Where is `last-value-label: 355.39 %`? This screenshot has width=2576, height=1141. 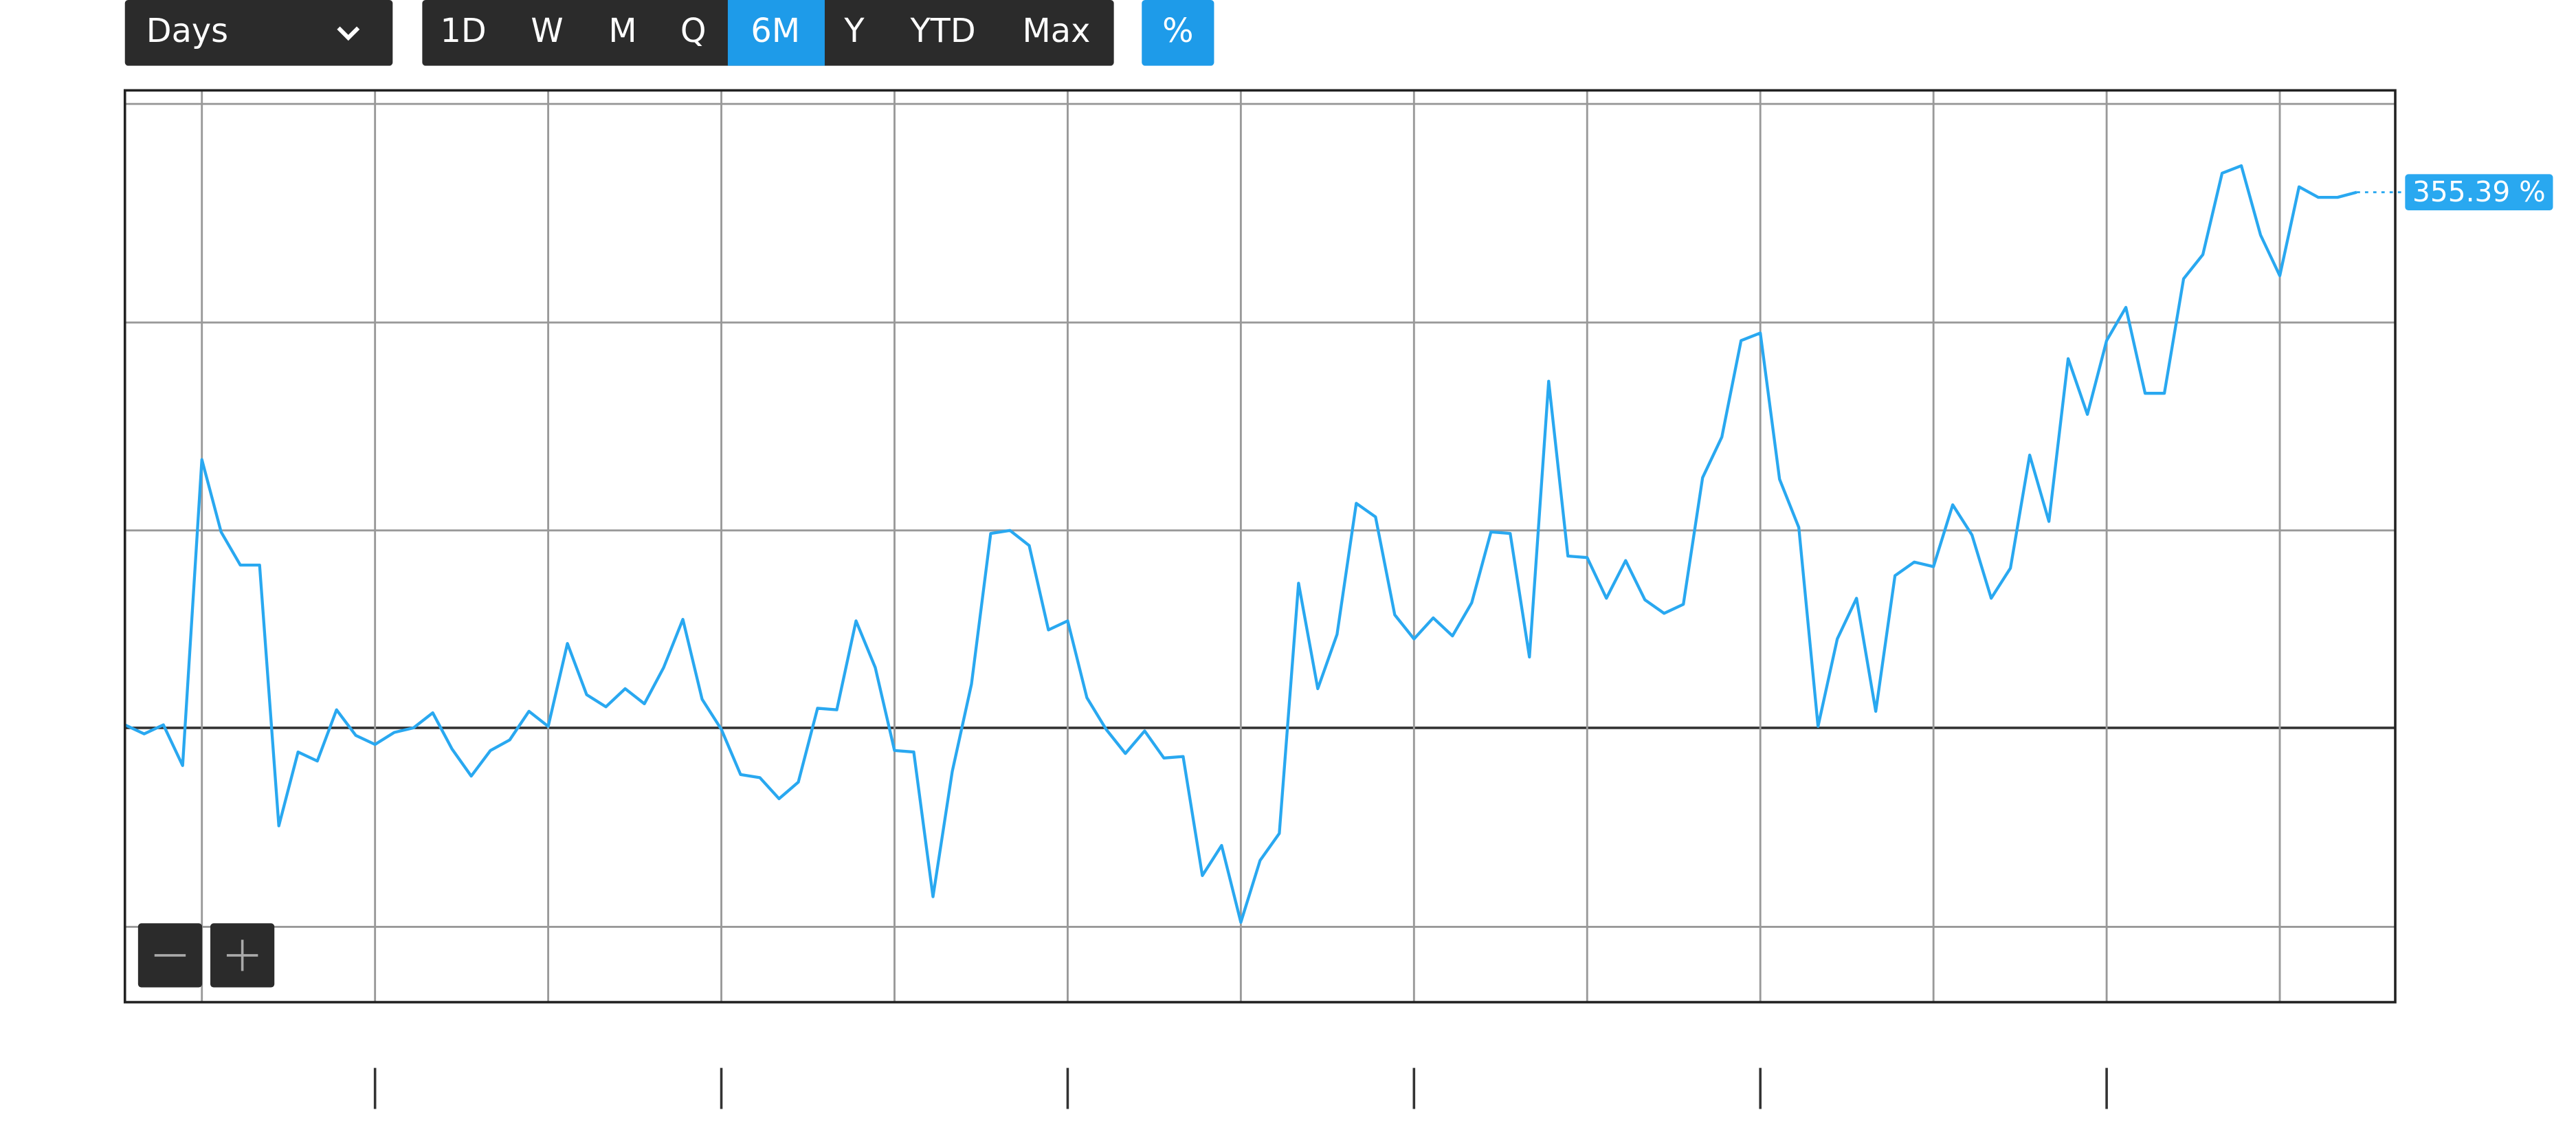
last-value-label: 355.39 % is located at coordinates (2479, 191).